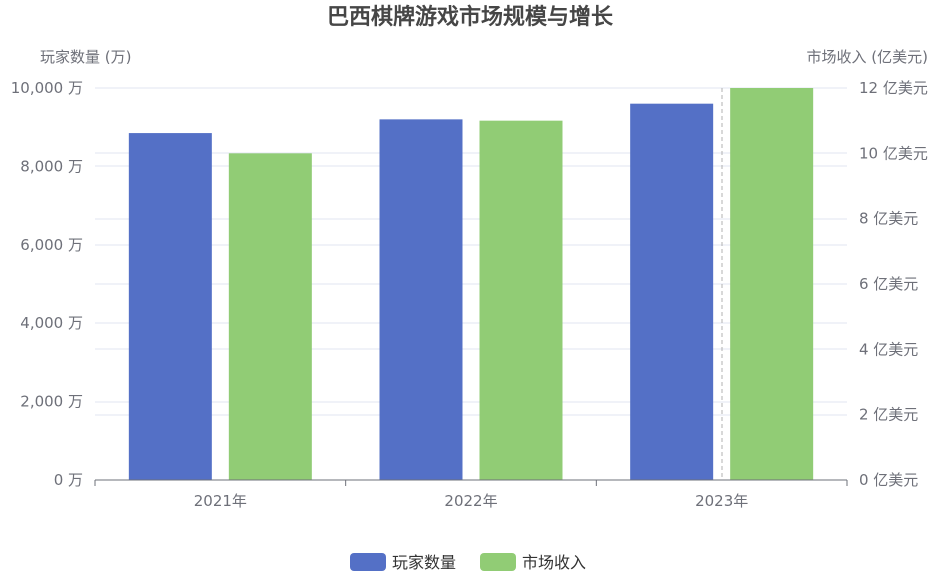 Image resolution: width=941 pixels, height=581 pixels. I want to click on chart-title: 巴西棋牌游戏市场规模与增长, so click(470, 17).